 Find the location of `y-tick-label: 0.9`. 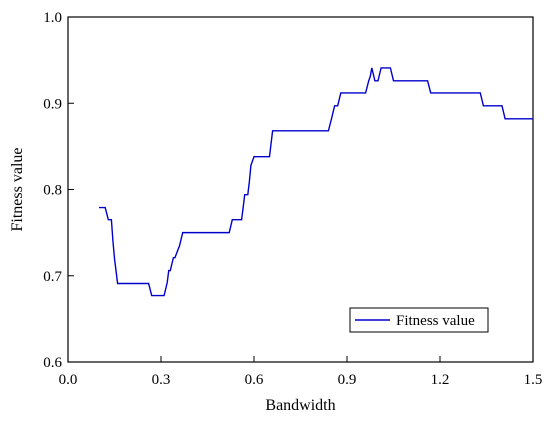

y-tick-label: 0.9 is located at coordinates (52, 104).